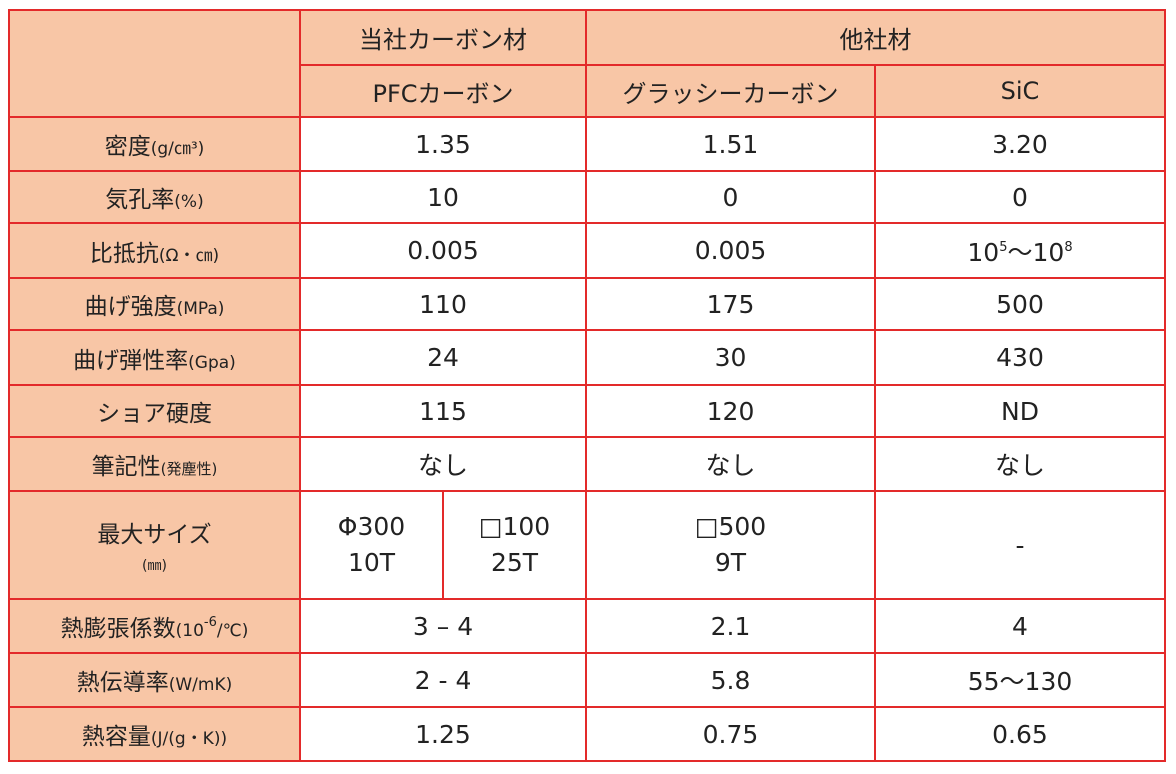 The width and height of the screenshot is (1176, 774). I want to click on unit-text: (MPa), so click(200, 309).